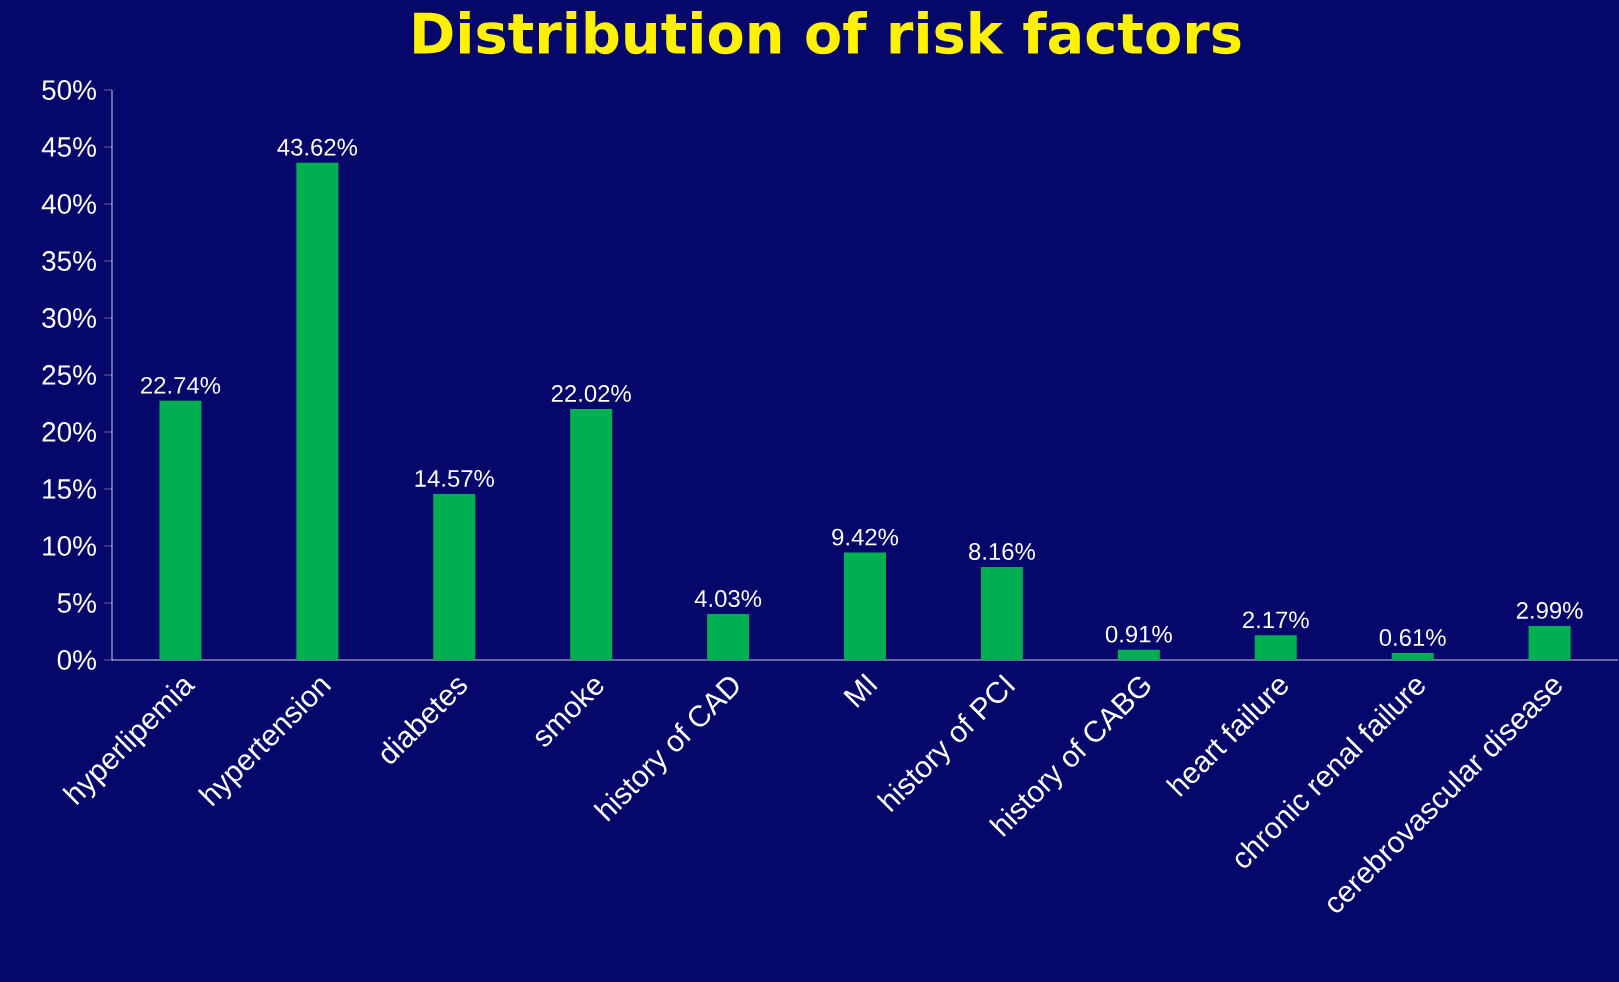  Describe the element at coordinates (76, 603) in the screenshot. I see `y-tick-label: 5%` at that location.